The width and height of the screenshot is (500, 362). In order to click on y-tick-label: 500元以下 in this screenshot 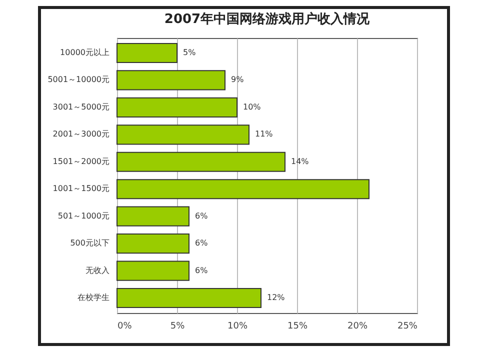, I will do `click(90, 243)`.